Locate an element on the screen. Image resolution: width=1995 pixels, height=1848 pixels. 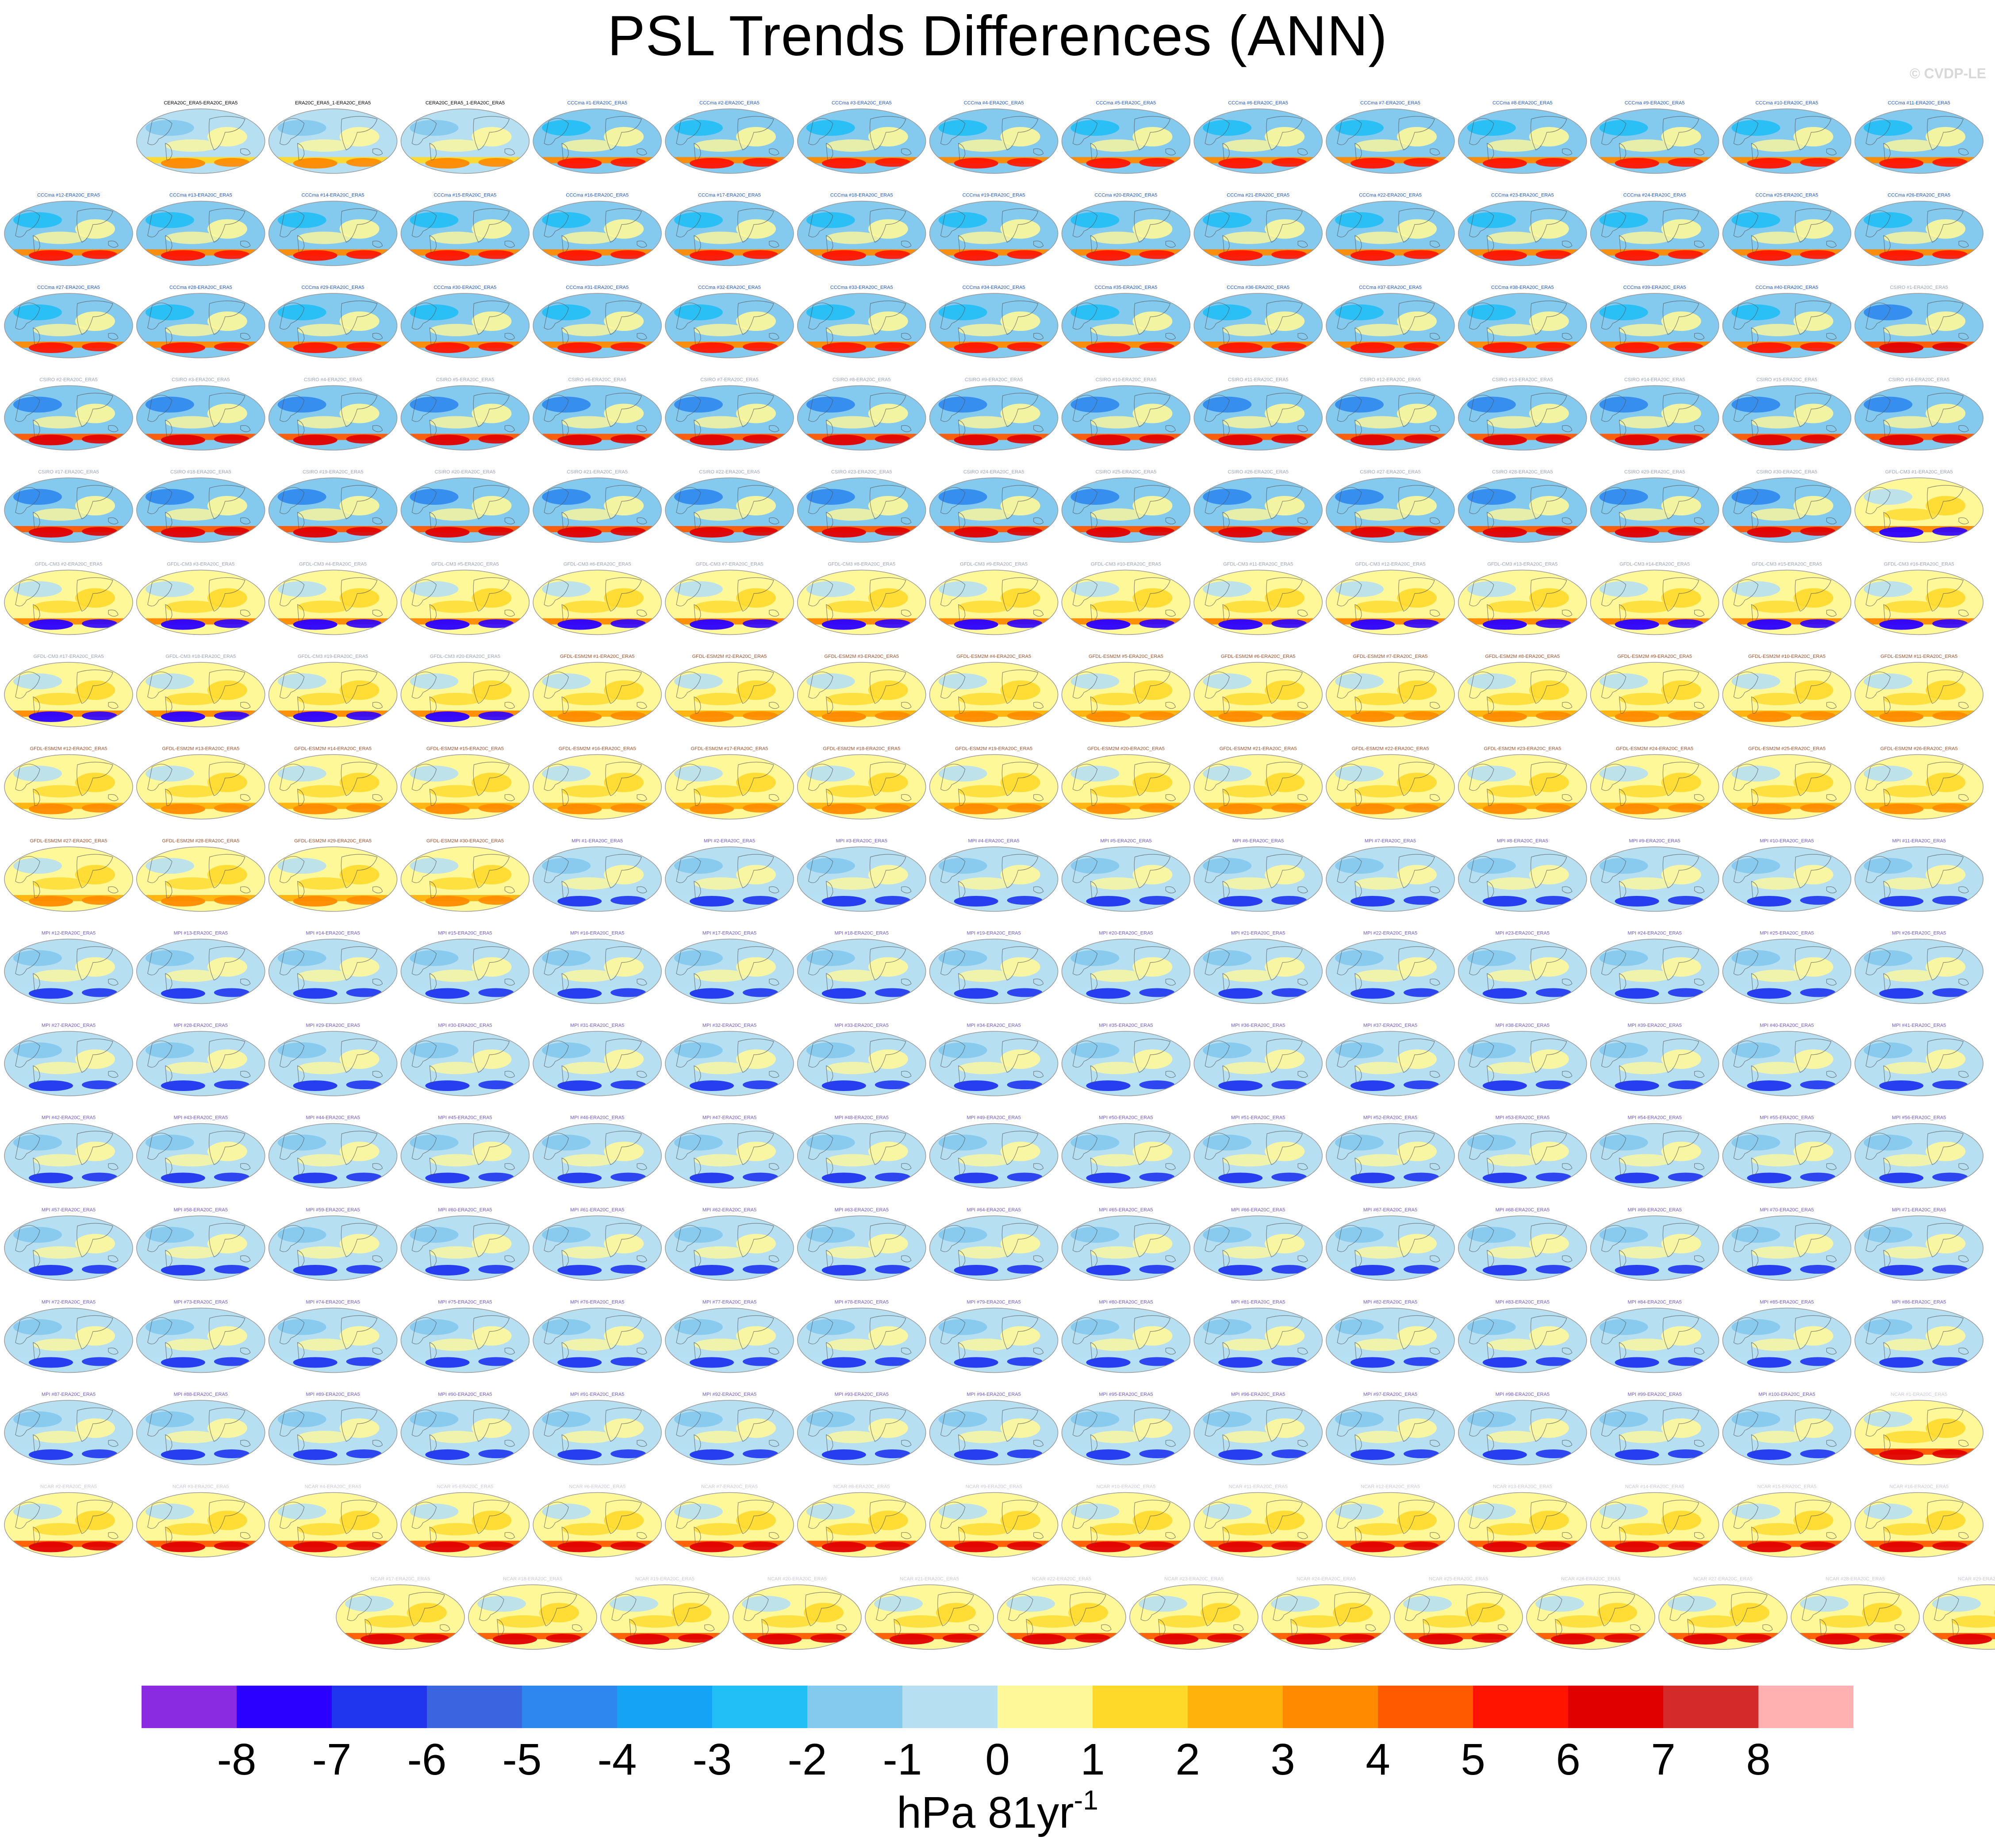
map-panel: GFDL-ESM2M #12-ERA20C_ERA5 is located at coordinates (68, 783).